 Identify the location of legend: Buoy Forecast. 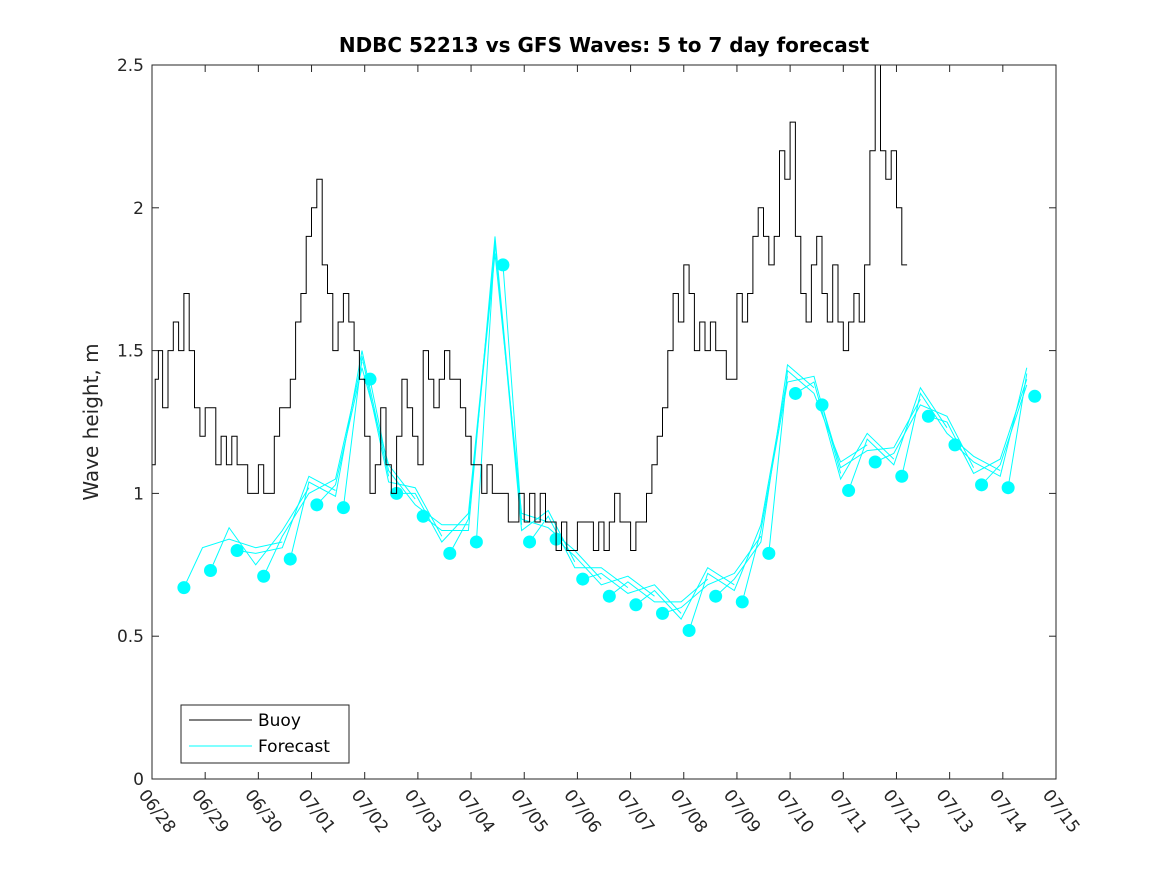
(265, 734).